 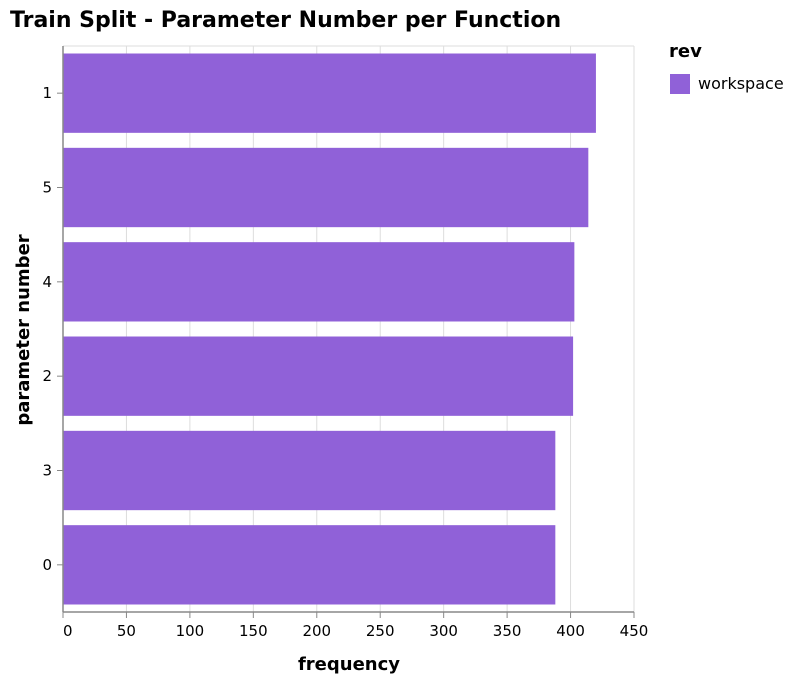 I want to click on legend-swatch, so click(x=680, y=84).